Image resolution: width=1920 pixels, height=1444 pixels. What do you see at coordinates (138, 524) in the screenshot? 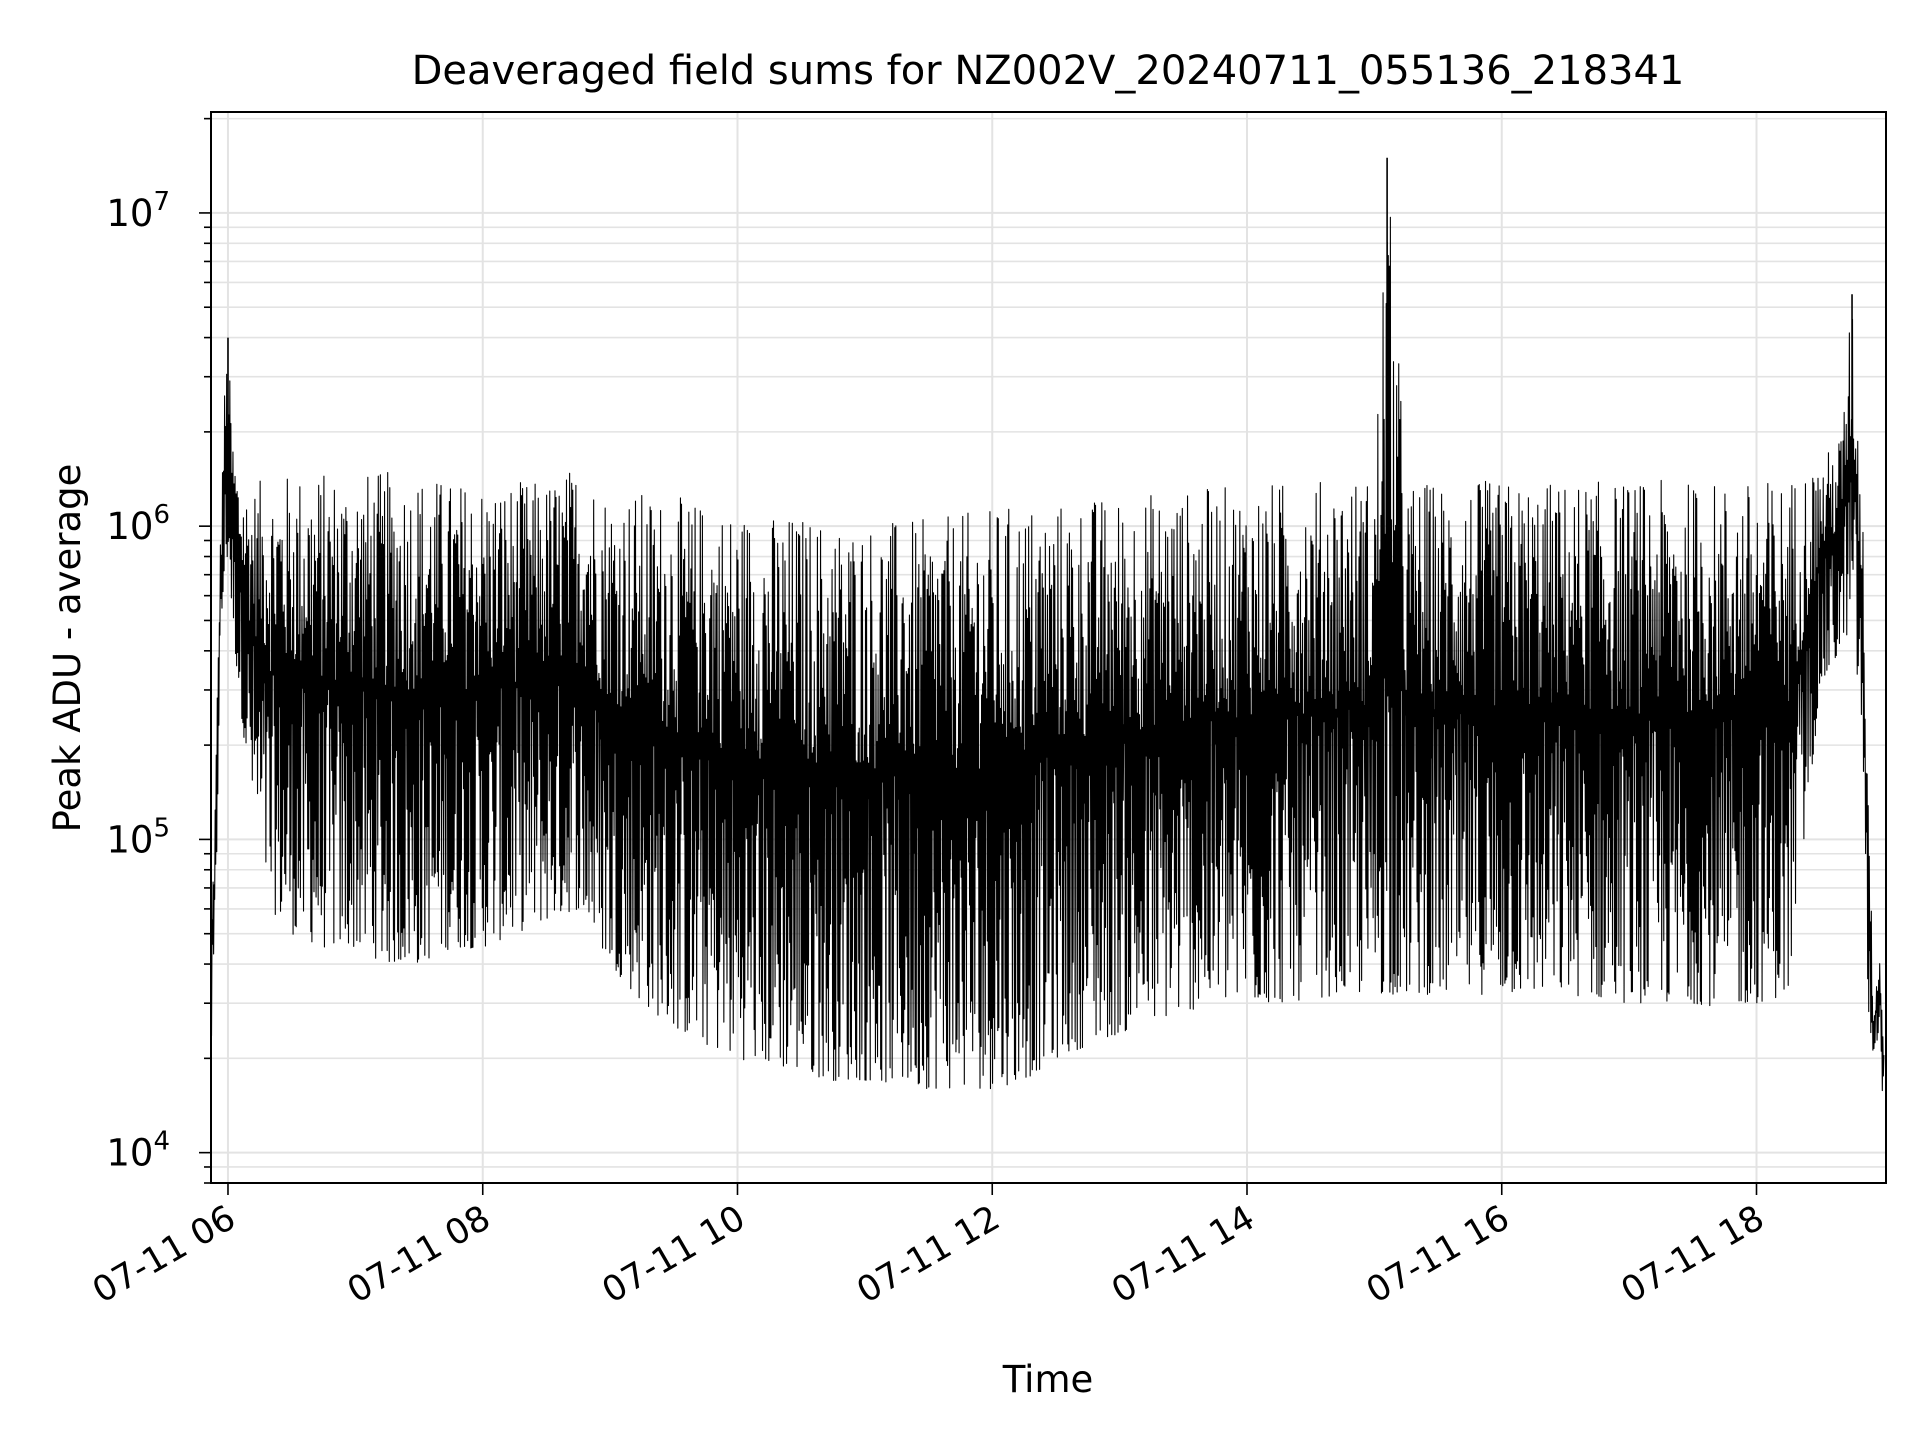
I see `y-tick-label: 106` at bounding box center [138, 524].